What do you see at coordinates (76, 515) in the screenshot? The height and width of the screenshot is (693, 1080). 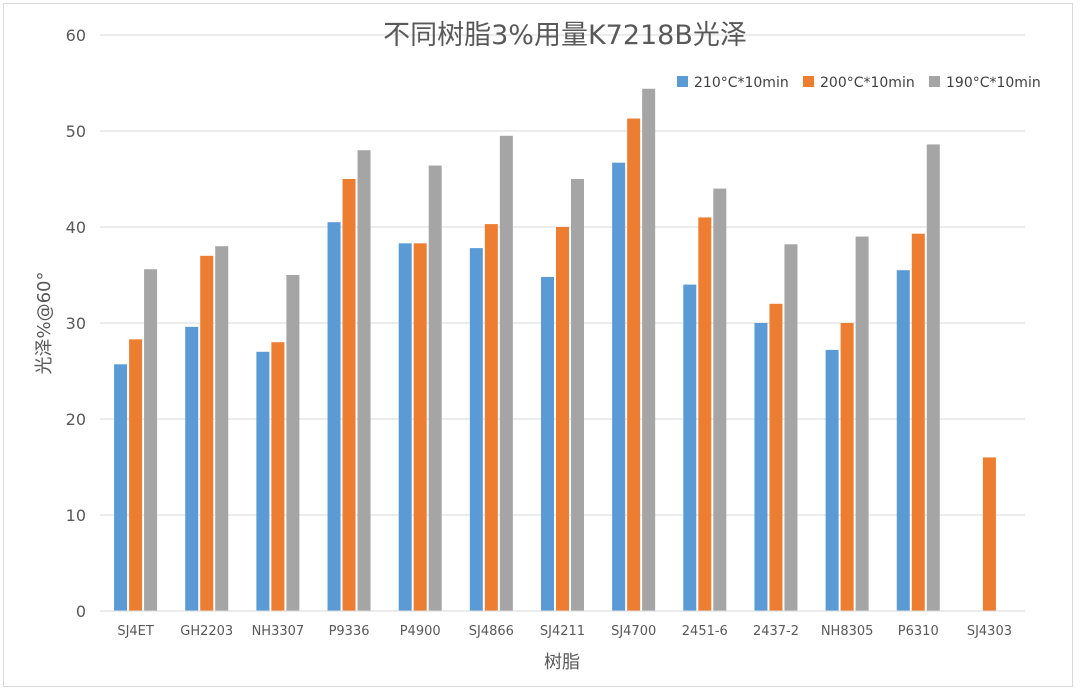 I see `y-tick-label: 10` at bounding box center [76, 515].